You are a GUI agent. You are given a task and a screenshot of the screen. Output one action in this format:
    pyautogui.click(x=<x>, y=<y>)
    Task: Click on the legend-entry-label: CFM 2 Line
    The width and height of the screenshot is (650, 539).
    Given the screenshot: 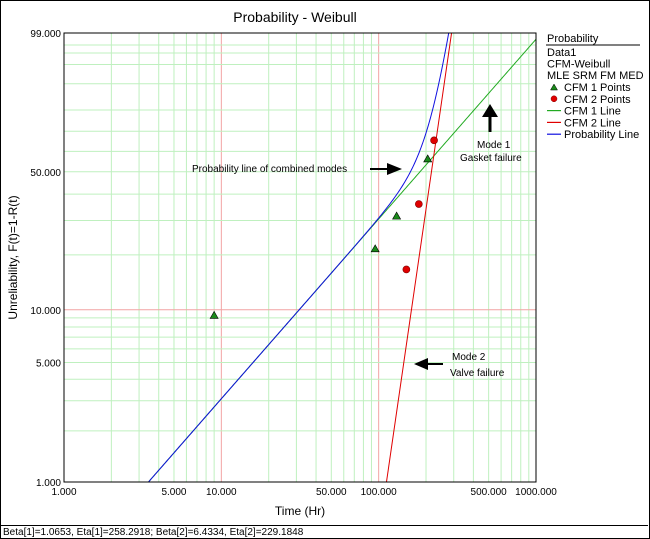 What is the action you would take?
    pyautogui.click(x=592, y=123)
    